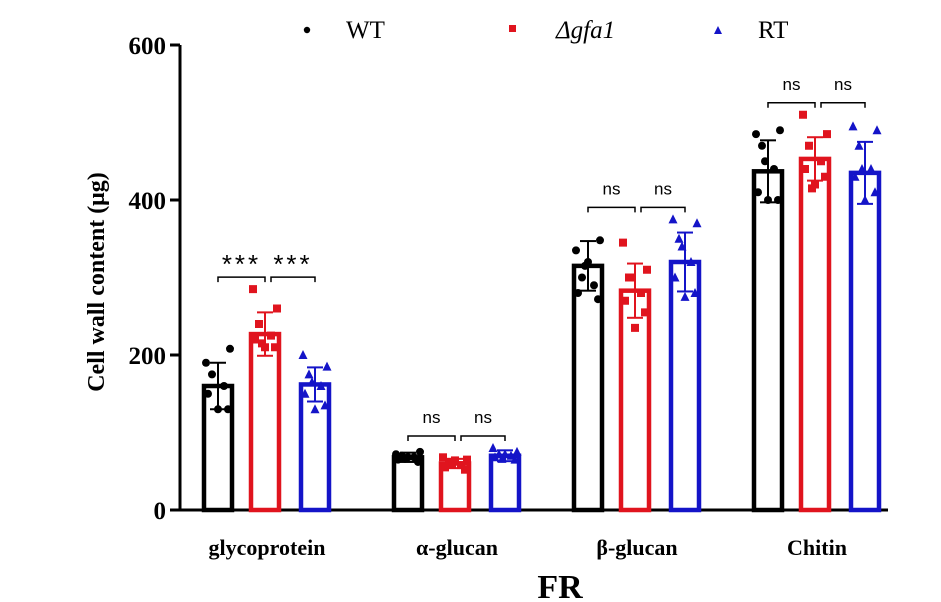 The width and height of the screenshot is (941, 602). I want to click on x-axis-label: FR, so click(560, 585).